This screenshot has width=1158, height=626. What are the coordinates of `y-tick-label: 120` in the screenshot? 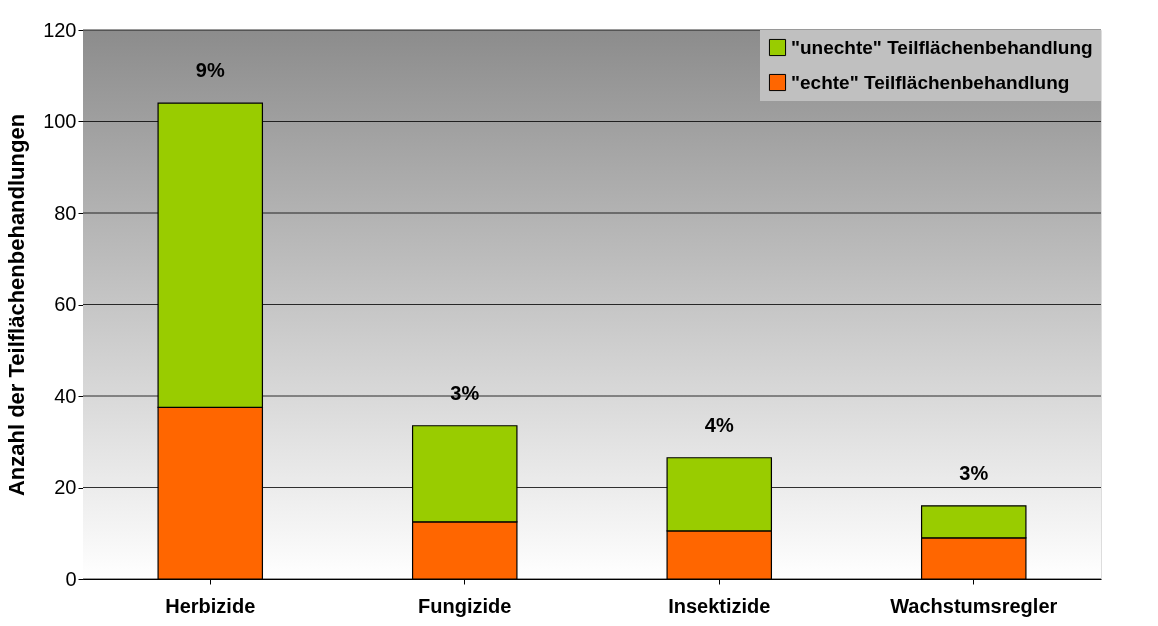 It's located at (60, 29).